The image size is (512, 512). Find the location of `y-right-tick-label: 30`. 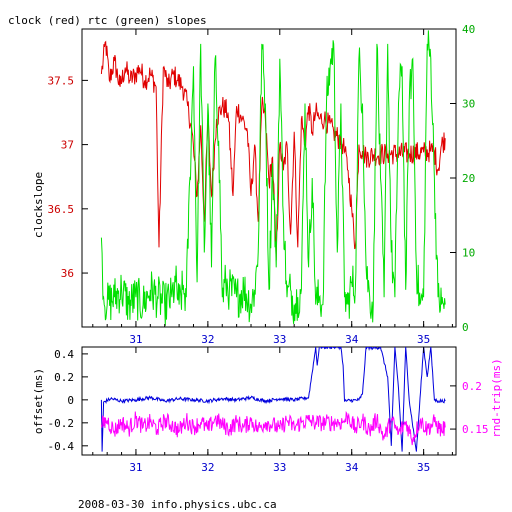

y-right-tick-label: 30 is located at coordinates (468, 104).